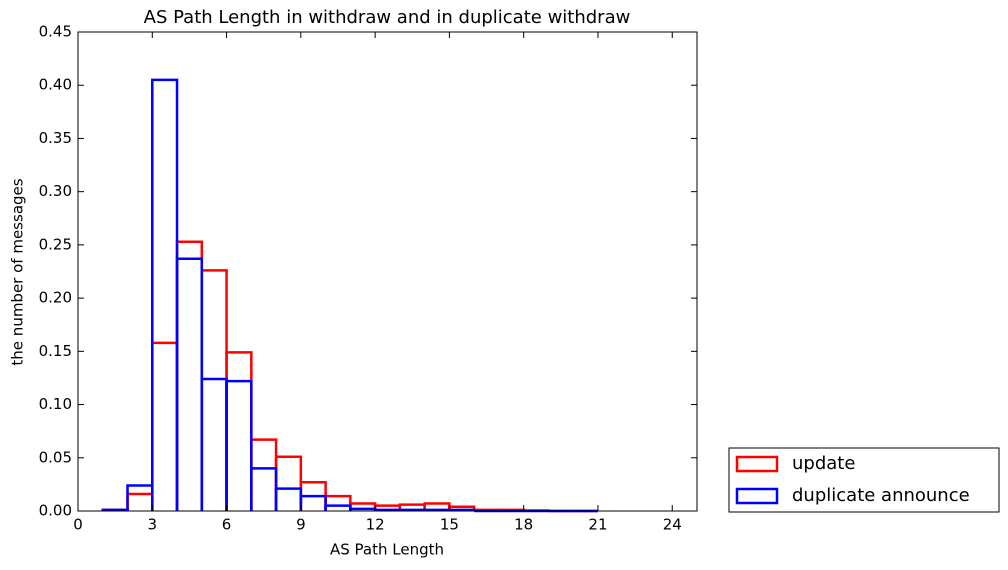  What do you see at coordinates (375, 525) in the screenshot?
I see `x-tick-label: 12` at bounding box center [375, 525].